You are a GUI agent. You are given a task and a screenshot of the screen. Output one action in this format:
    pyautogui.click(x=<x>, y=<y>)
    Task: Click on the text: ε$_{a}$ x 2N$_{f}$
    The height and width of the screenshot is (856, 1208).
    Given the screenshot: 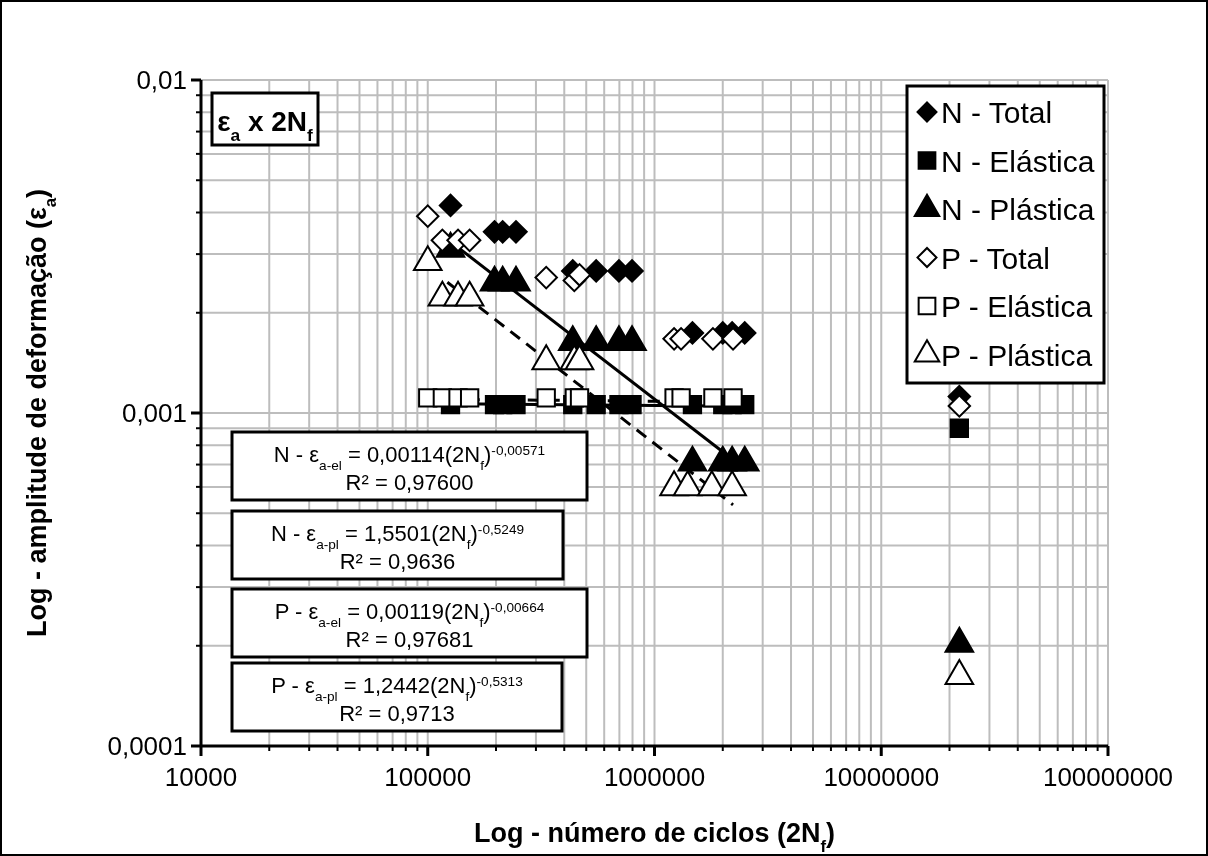 What is the action you would take?
    pyautogui.click(x=265, y=125)
    